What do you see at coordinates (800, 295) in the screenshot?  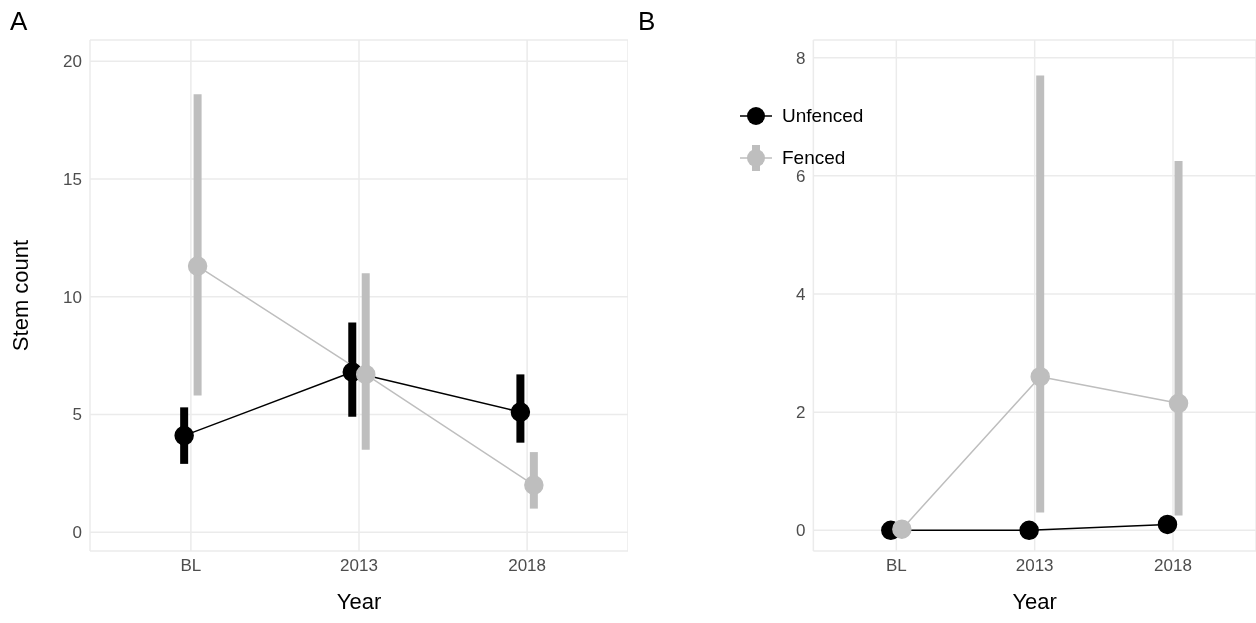 I see `y-tick-label: 4` at bounding box center [800, 295].